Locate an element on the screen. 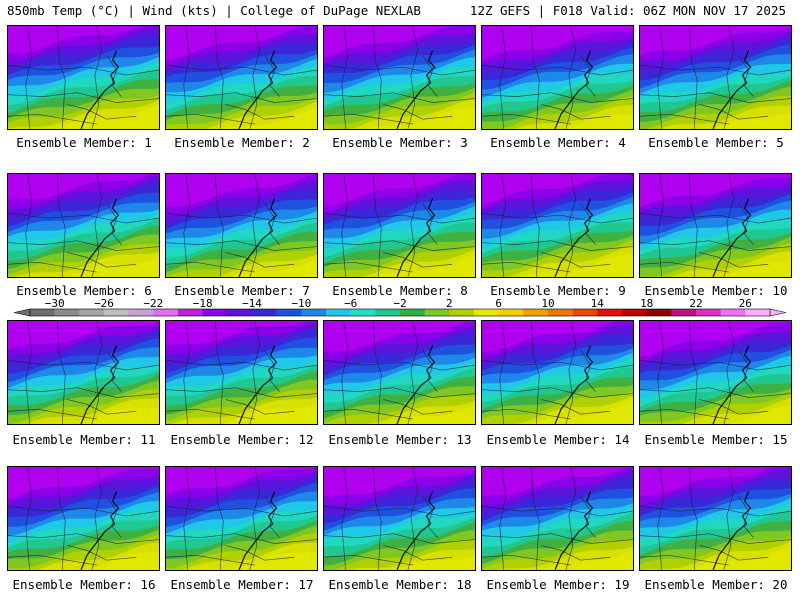 This screenshot has width=800, height=600. ensemble-member-label: Ensemble Member: 1 is located at coordinates (84, 142).